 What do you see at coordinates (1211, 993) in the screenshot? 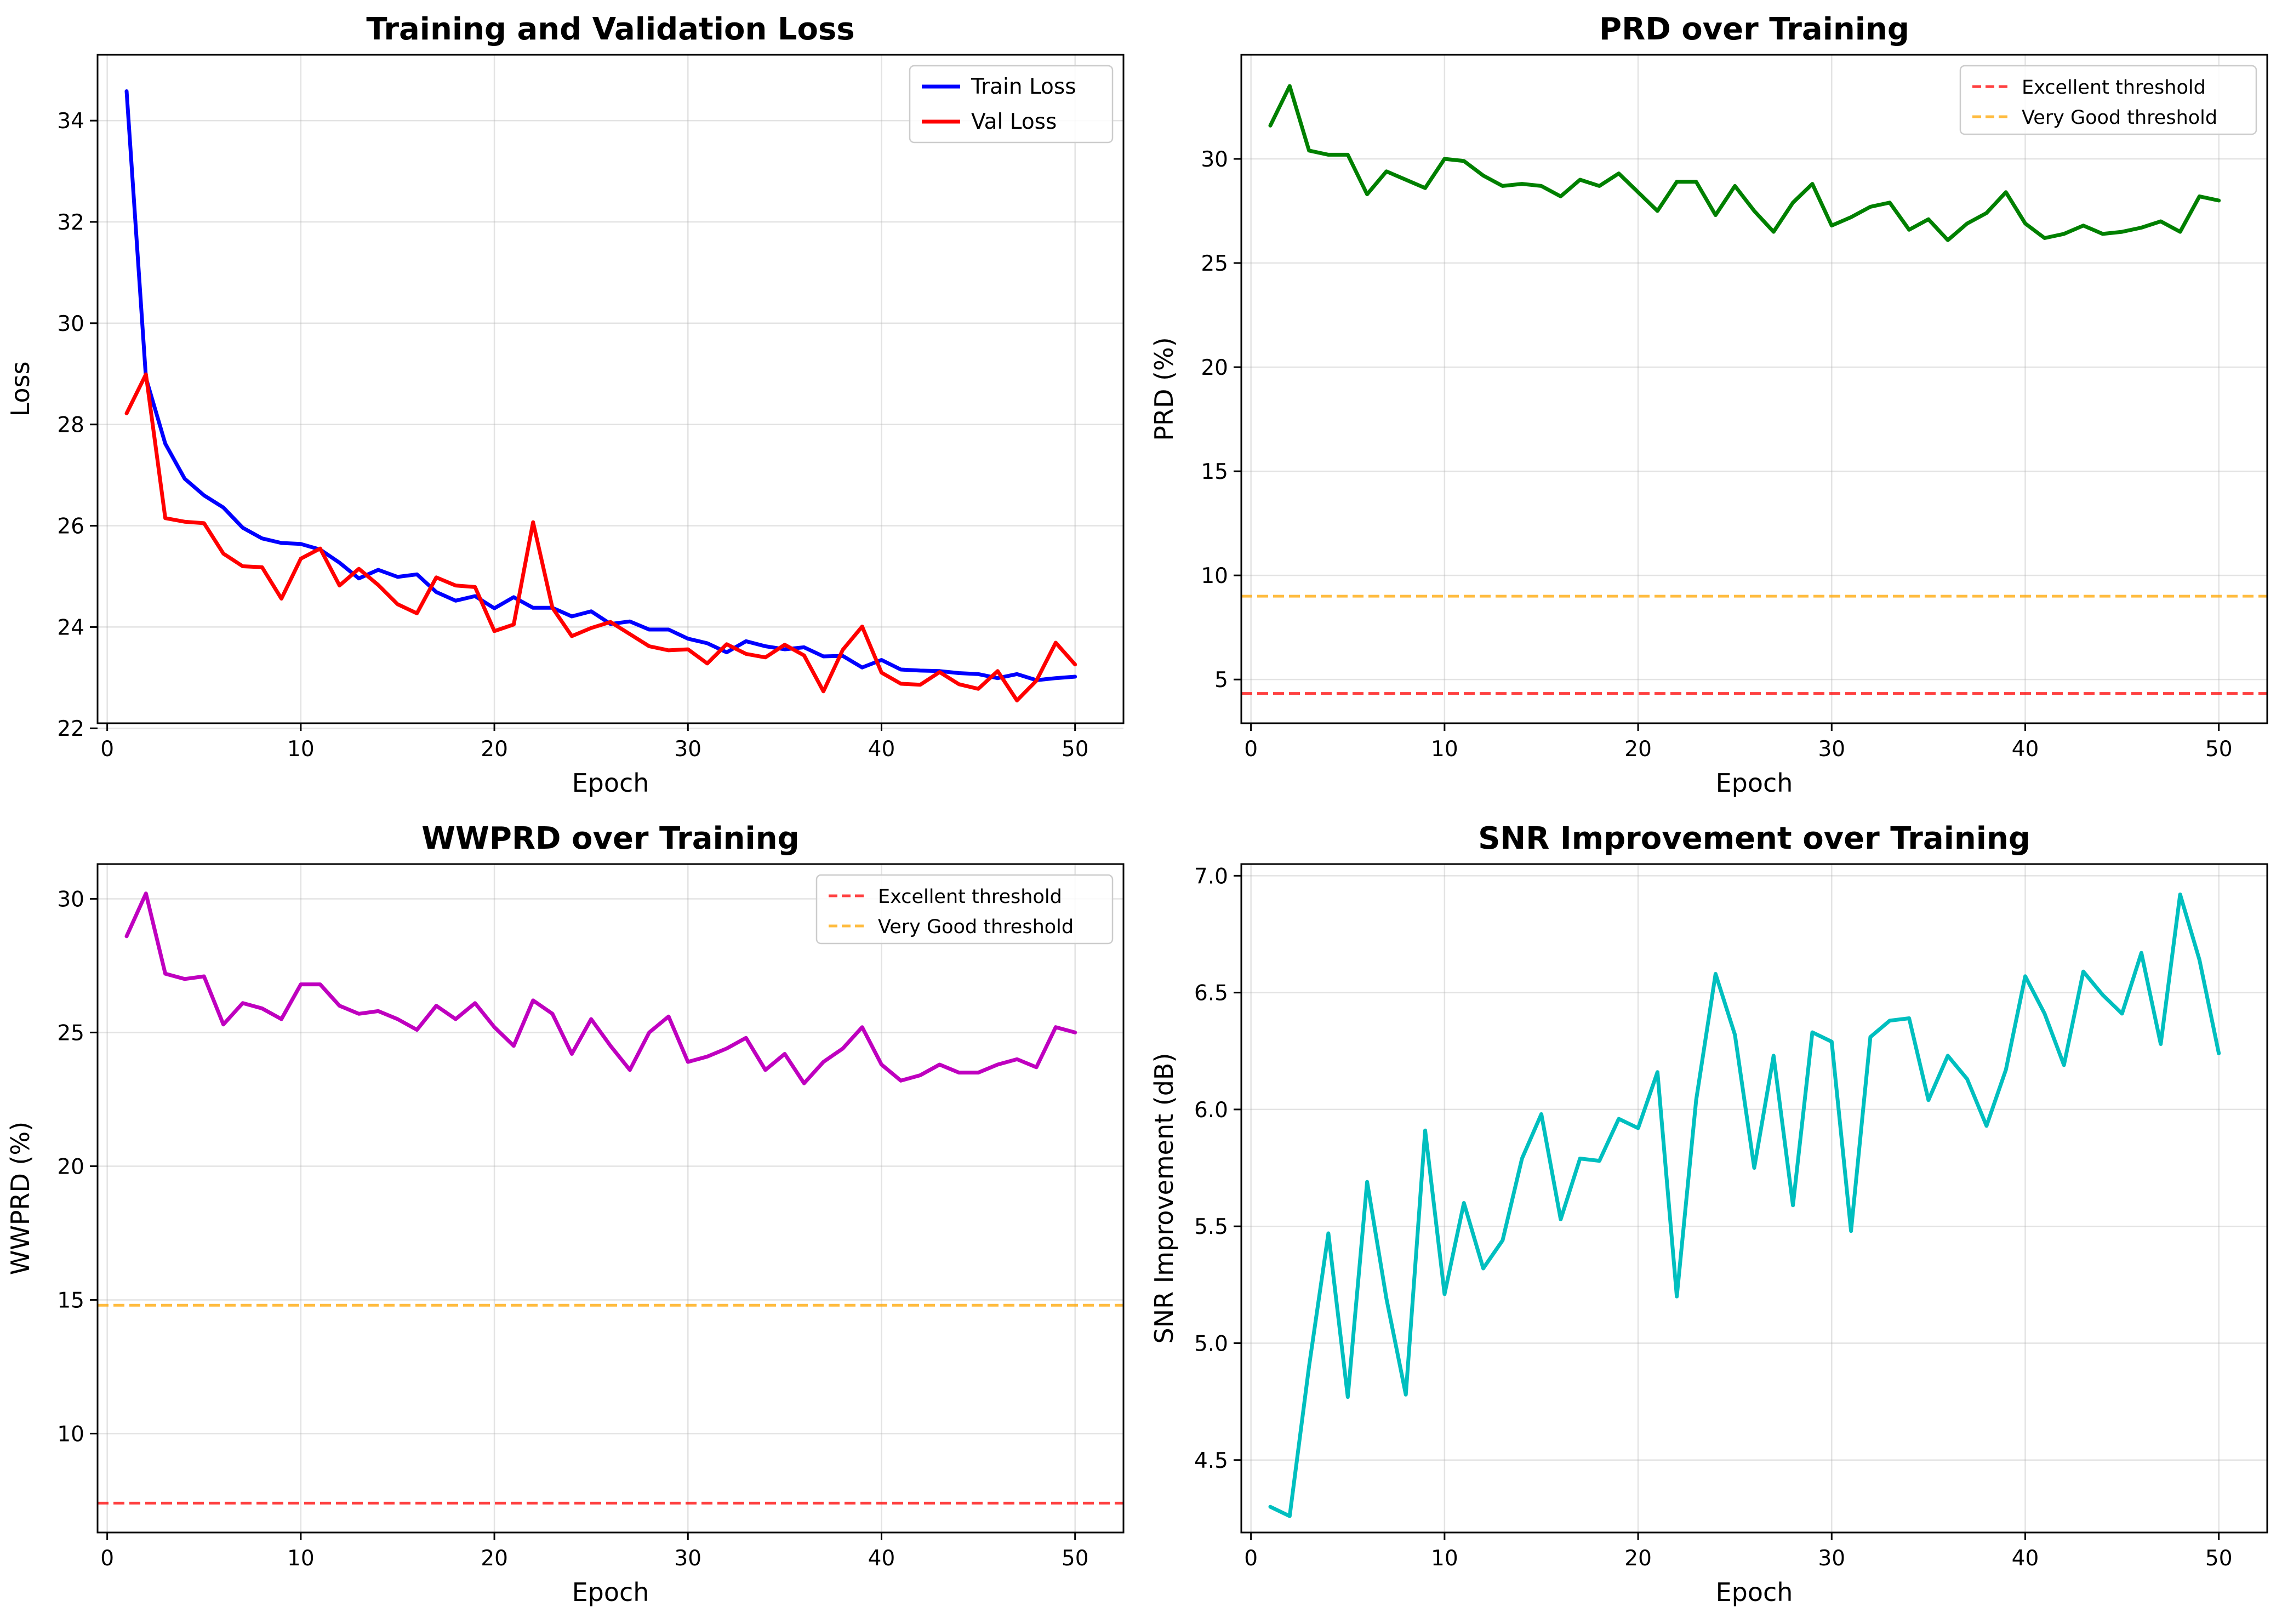
I see `y-tick-label: 6.5` at bounding box center [1211, 993].